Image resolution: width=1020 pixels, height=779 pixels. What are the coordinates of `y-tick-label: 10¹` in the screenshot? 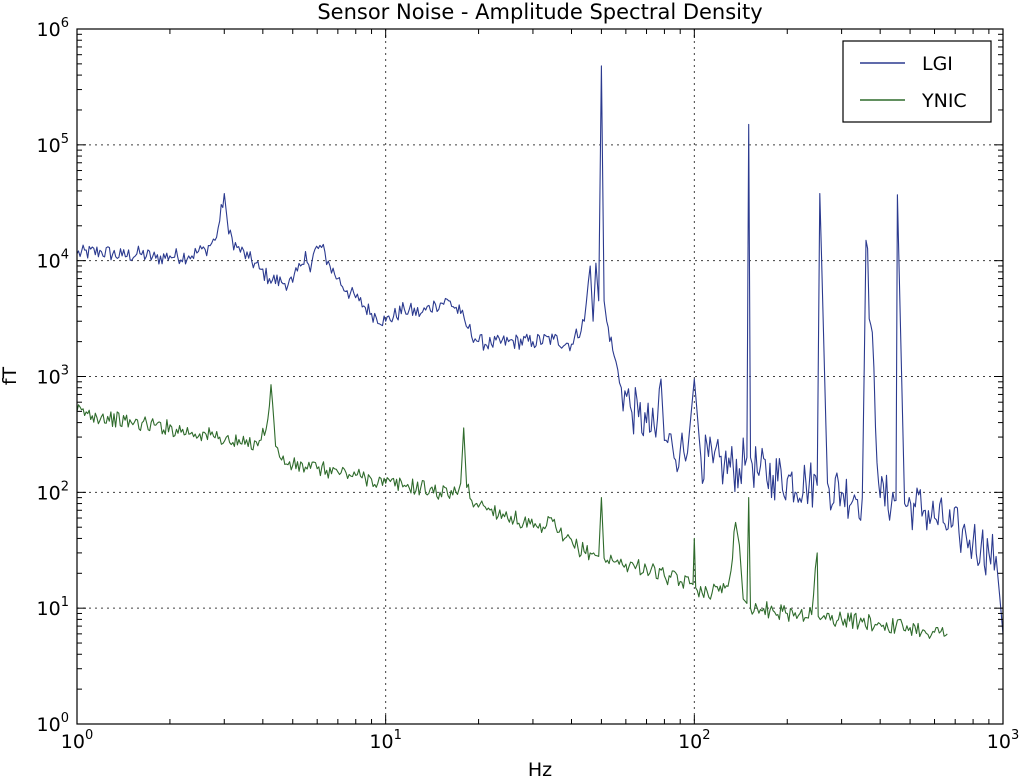 It's located at (53, 607).